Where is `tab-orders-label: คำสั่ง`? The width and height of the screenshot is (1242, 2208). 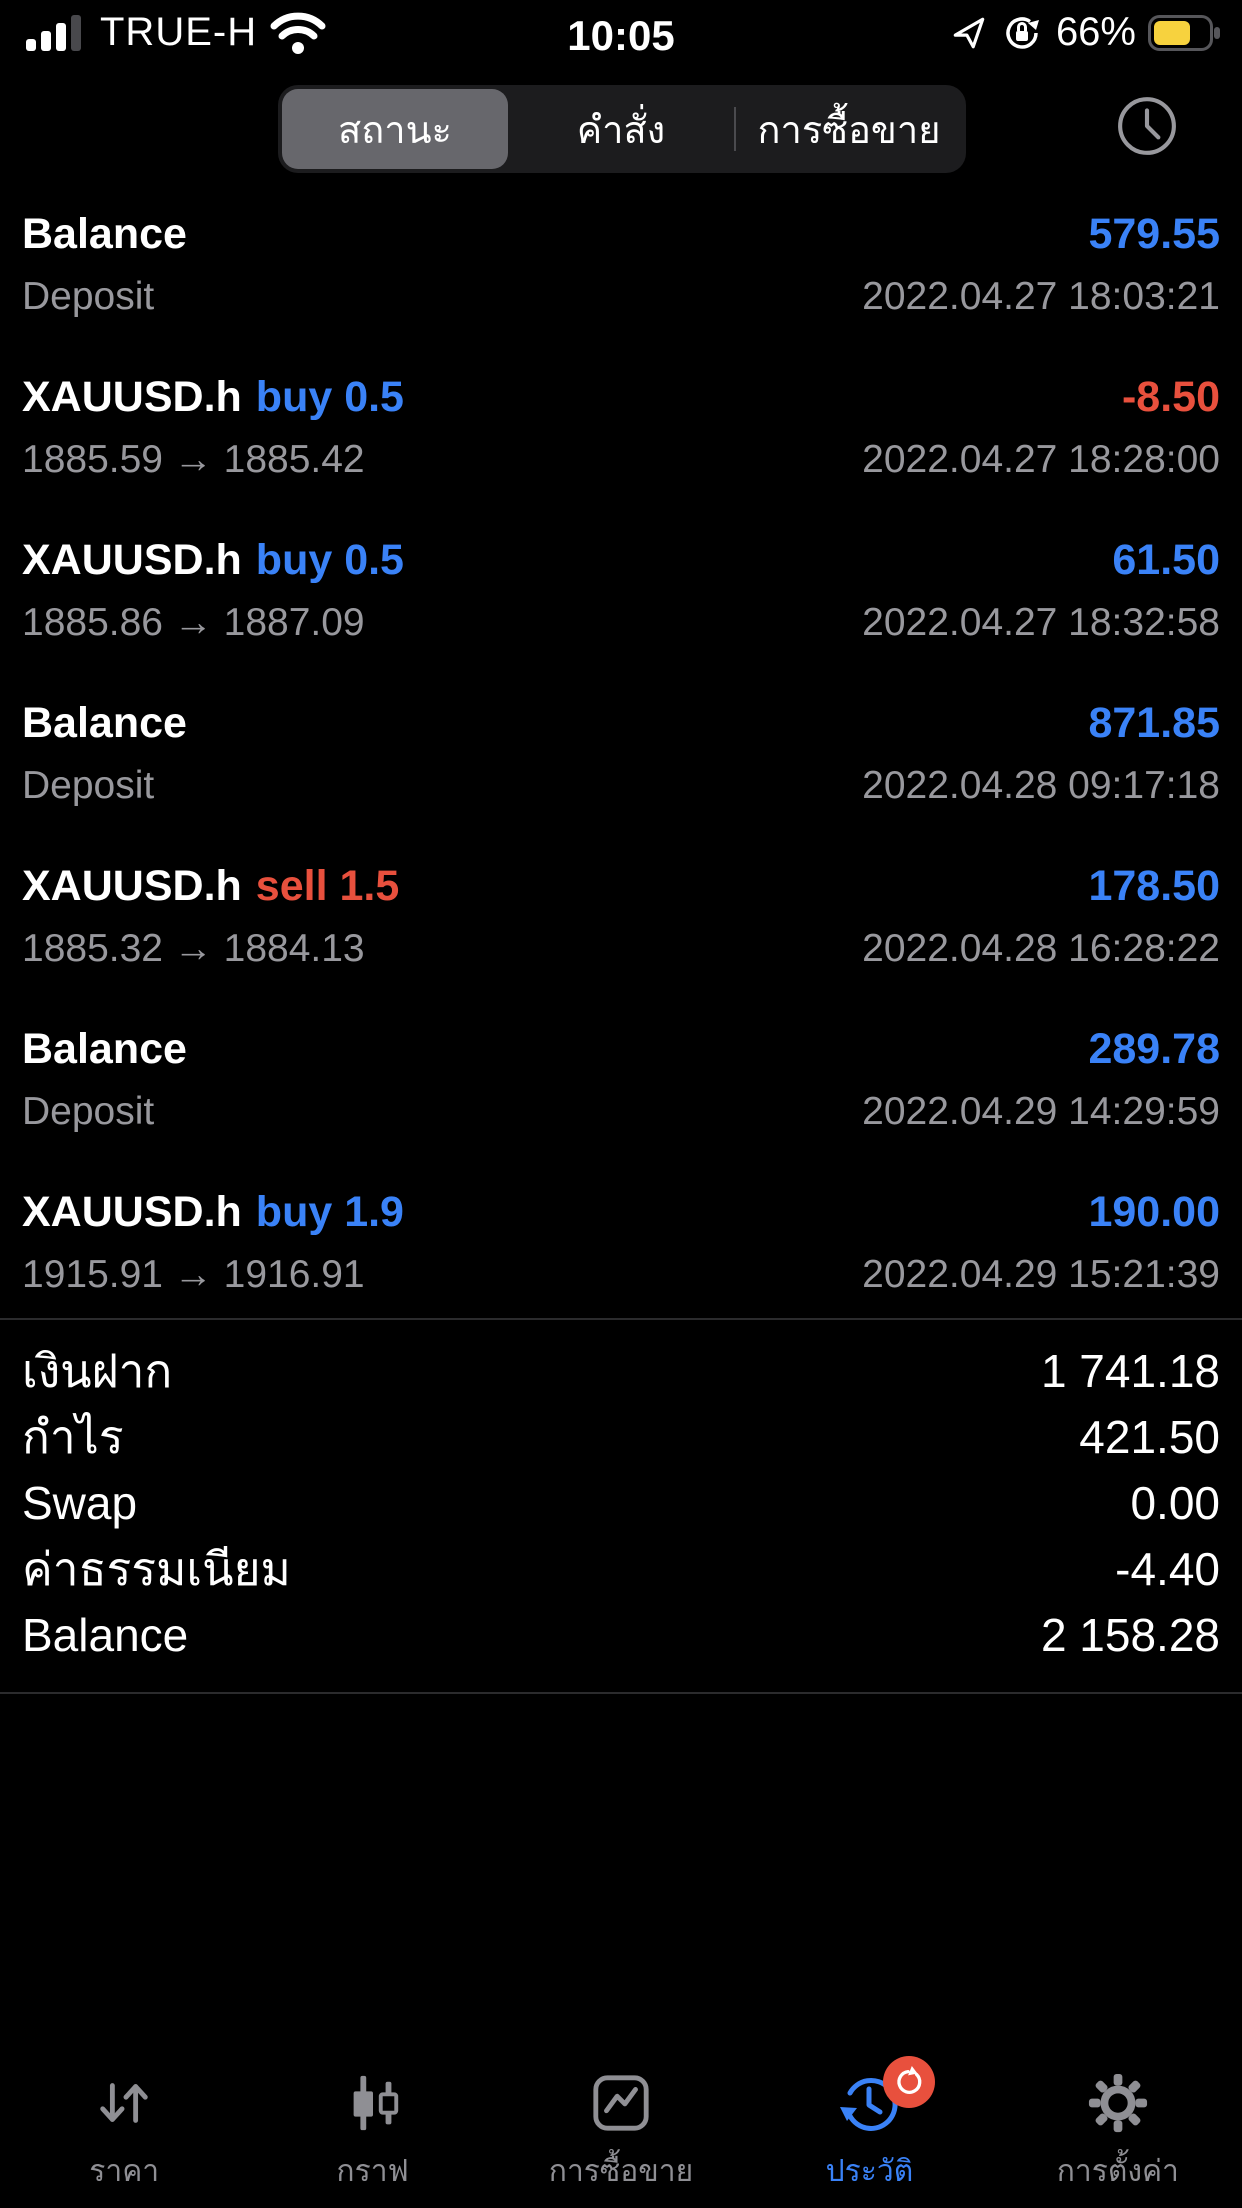
tab-orders-label: คำสั่ง is located at coordinates (621, 130).